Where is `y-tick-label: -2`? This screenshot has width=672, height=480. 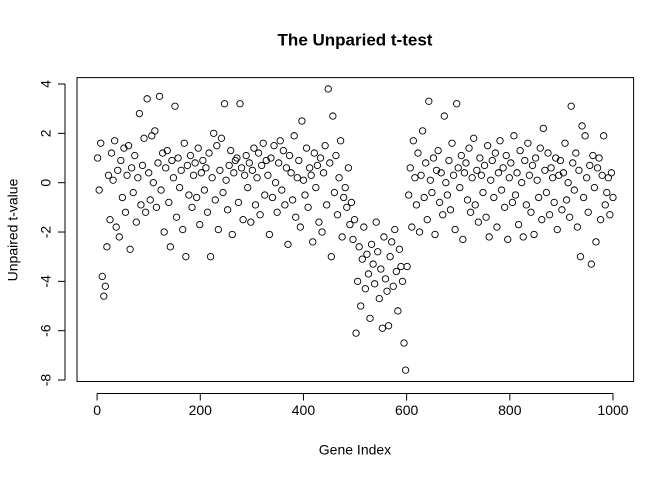
y-tick-label: -2 is located at coordinates (46, 232).